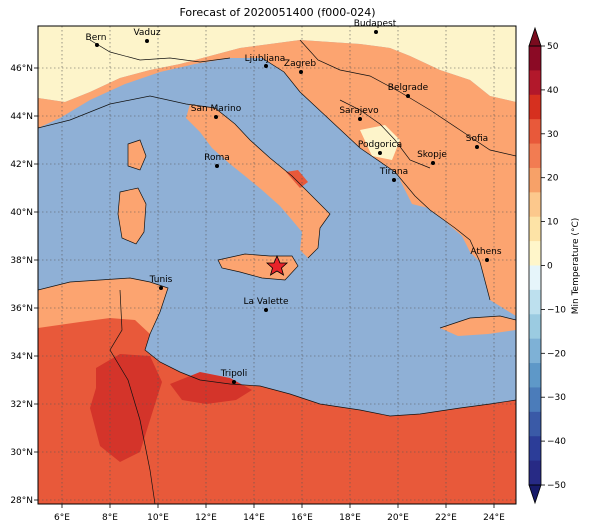 This screenshot has height=529, width=592. I want to click on star-marker-icon, so click(277, 265).